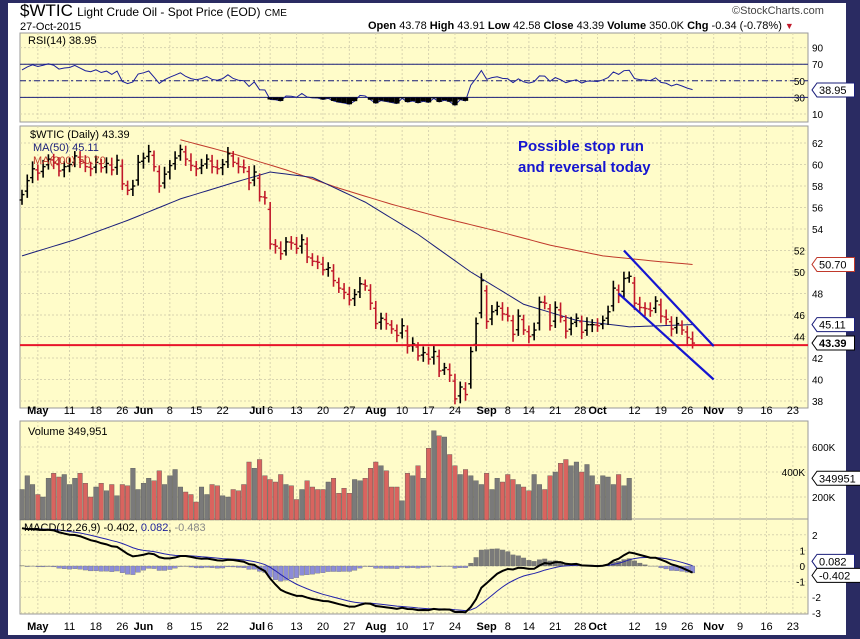  I want to click on ma200-tag, so click(833, 264).